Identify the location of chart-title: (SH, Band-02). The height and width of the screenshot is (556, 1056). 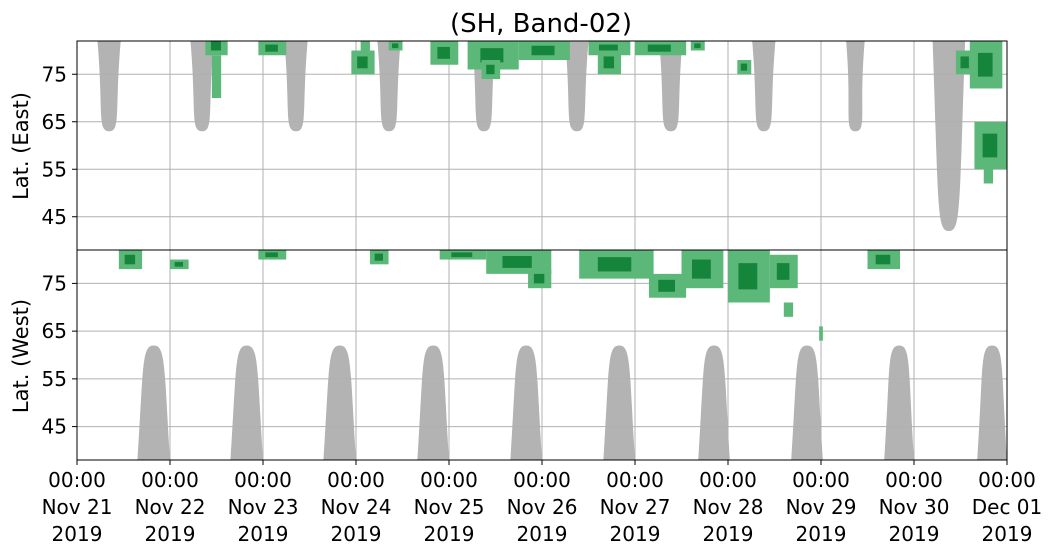
(541, 24).